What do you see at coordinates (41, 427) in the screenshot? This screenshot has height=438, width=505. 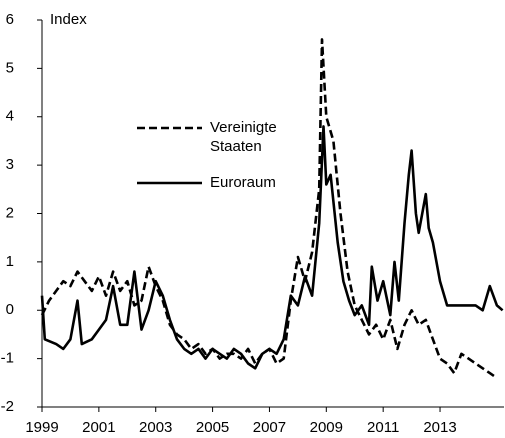 I see `x-tick-label: 1999` at bounding box center [41, 427].